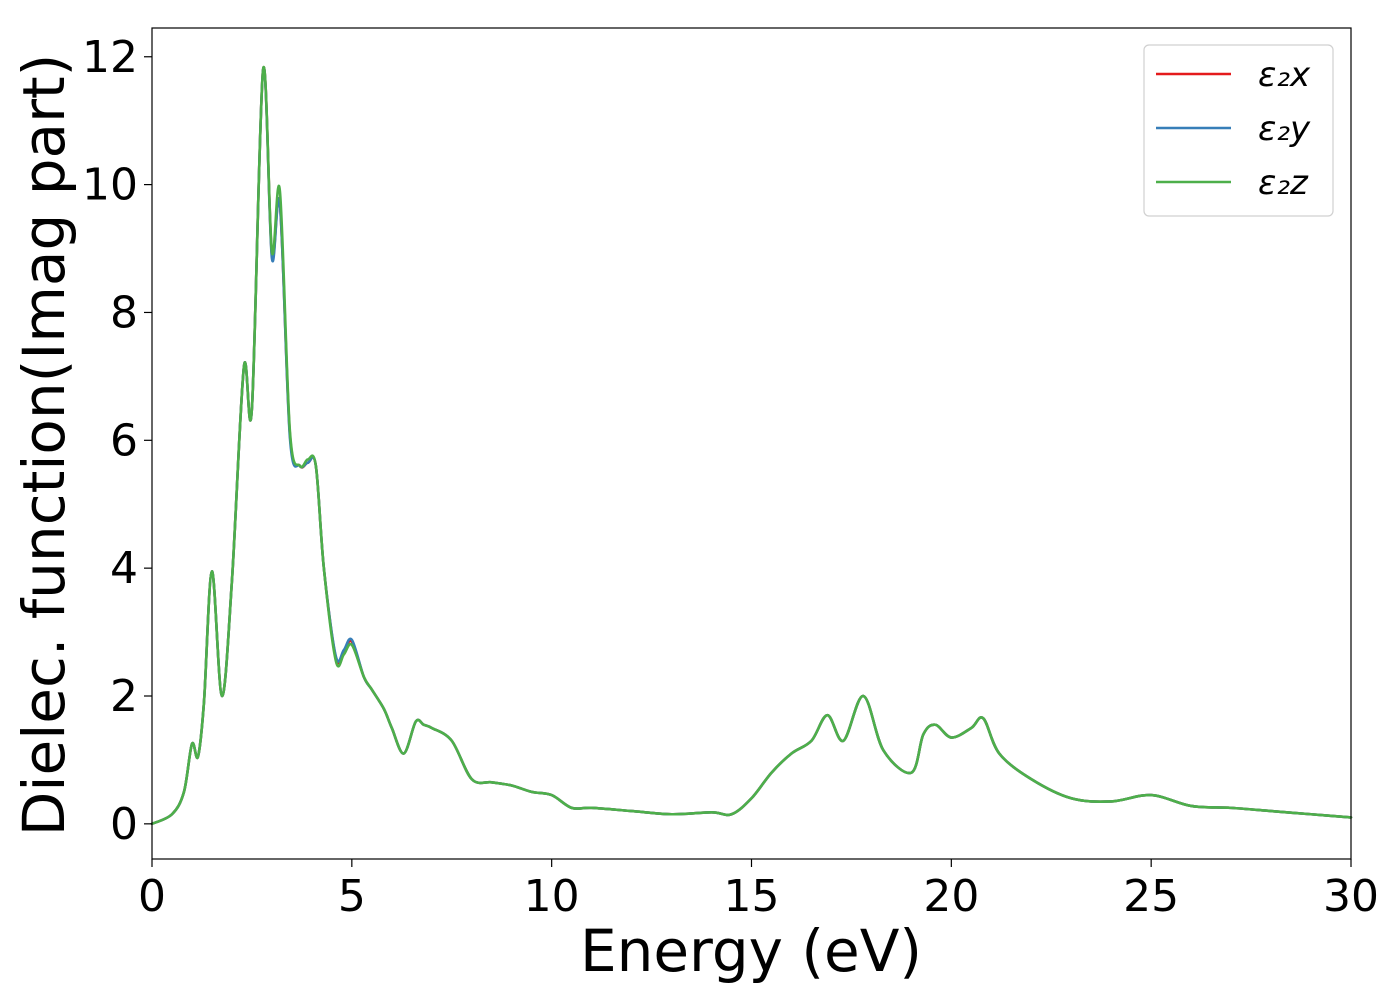  Describe the element at coordinates (1284, 129) in the screenshot. I see `legend-label-1: ε₂y` at that location.